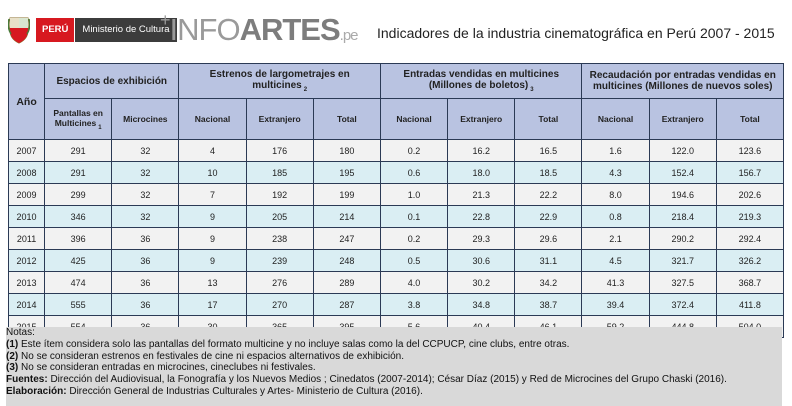 This screenshot has width=792, height=406. What do you see at coordinates (414, 172) in the screenshot?
I see `table-cell: 0.6` at bounding box center [414, 172].